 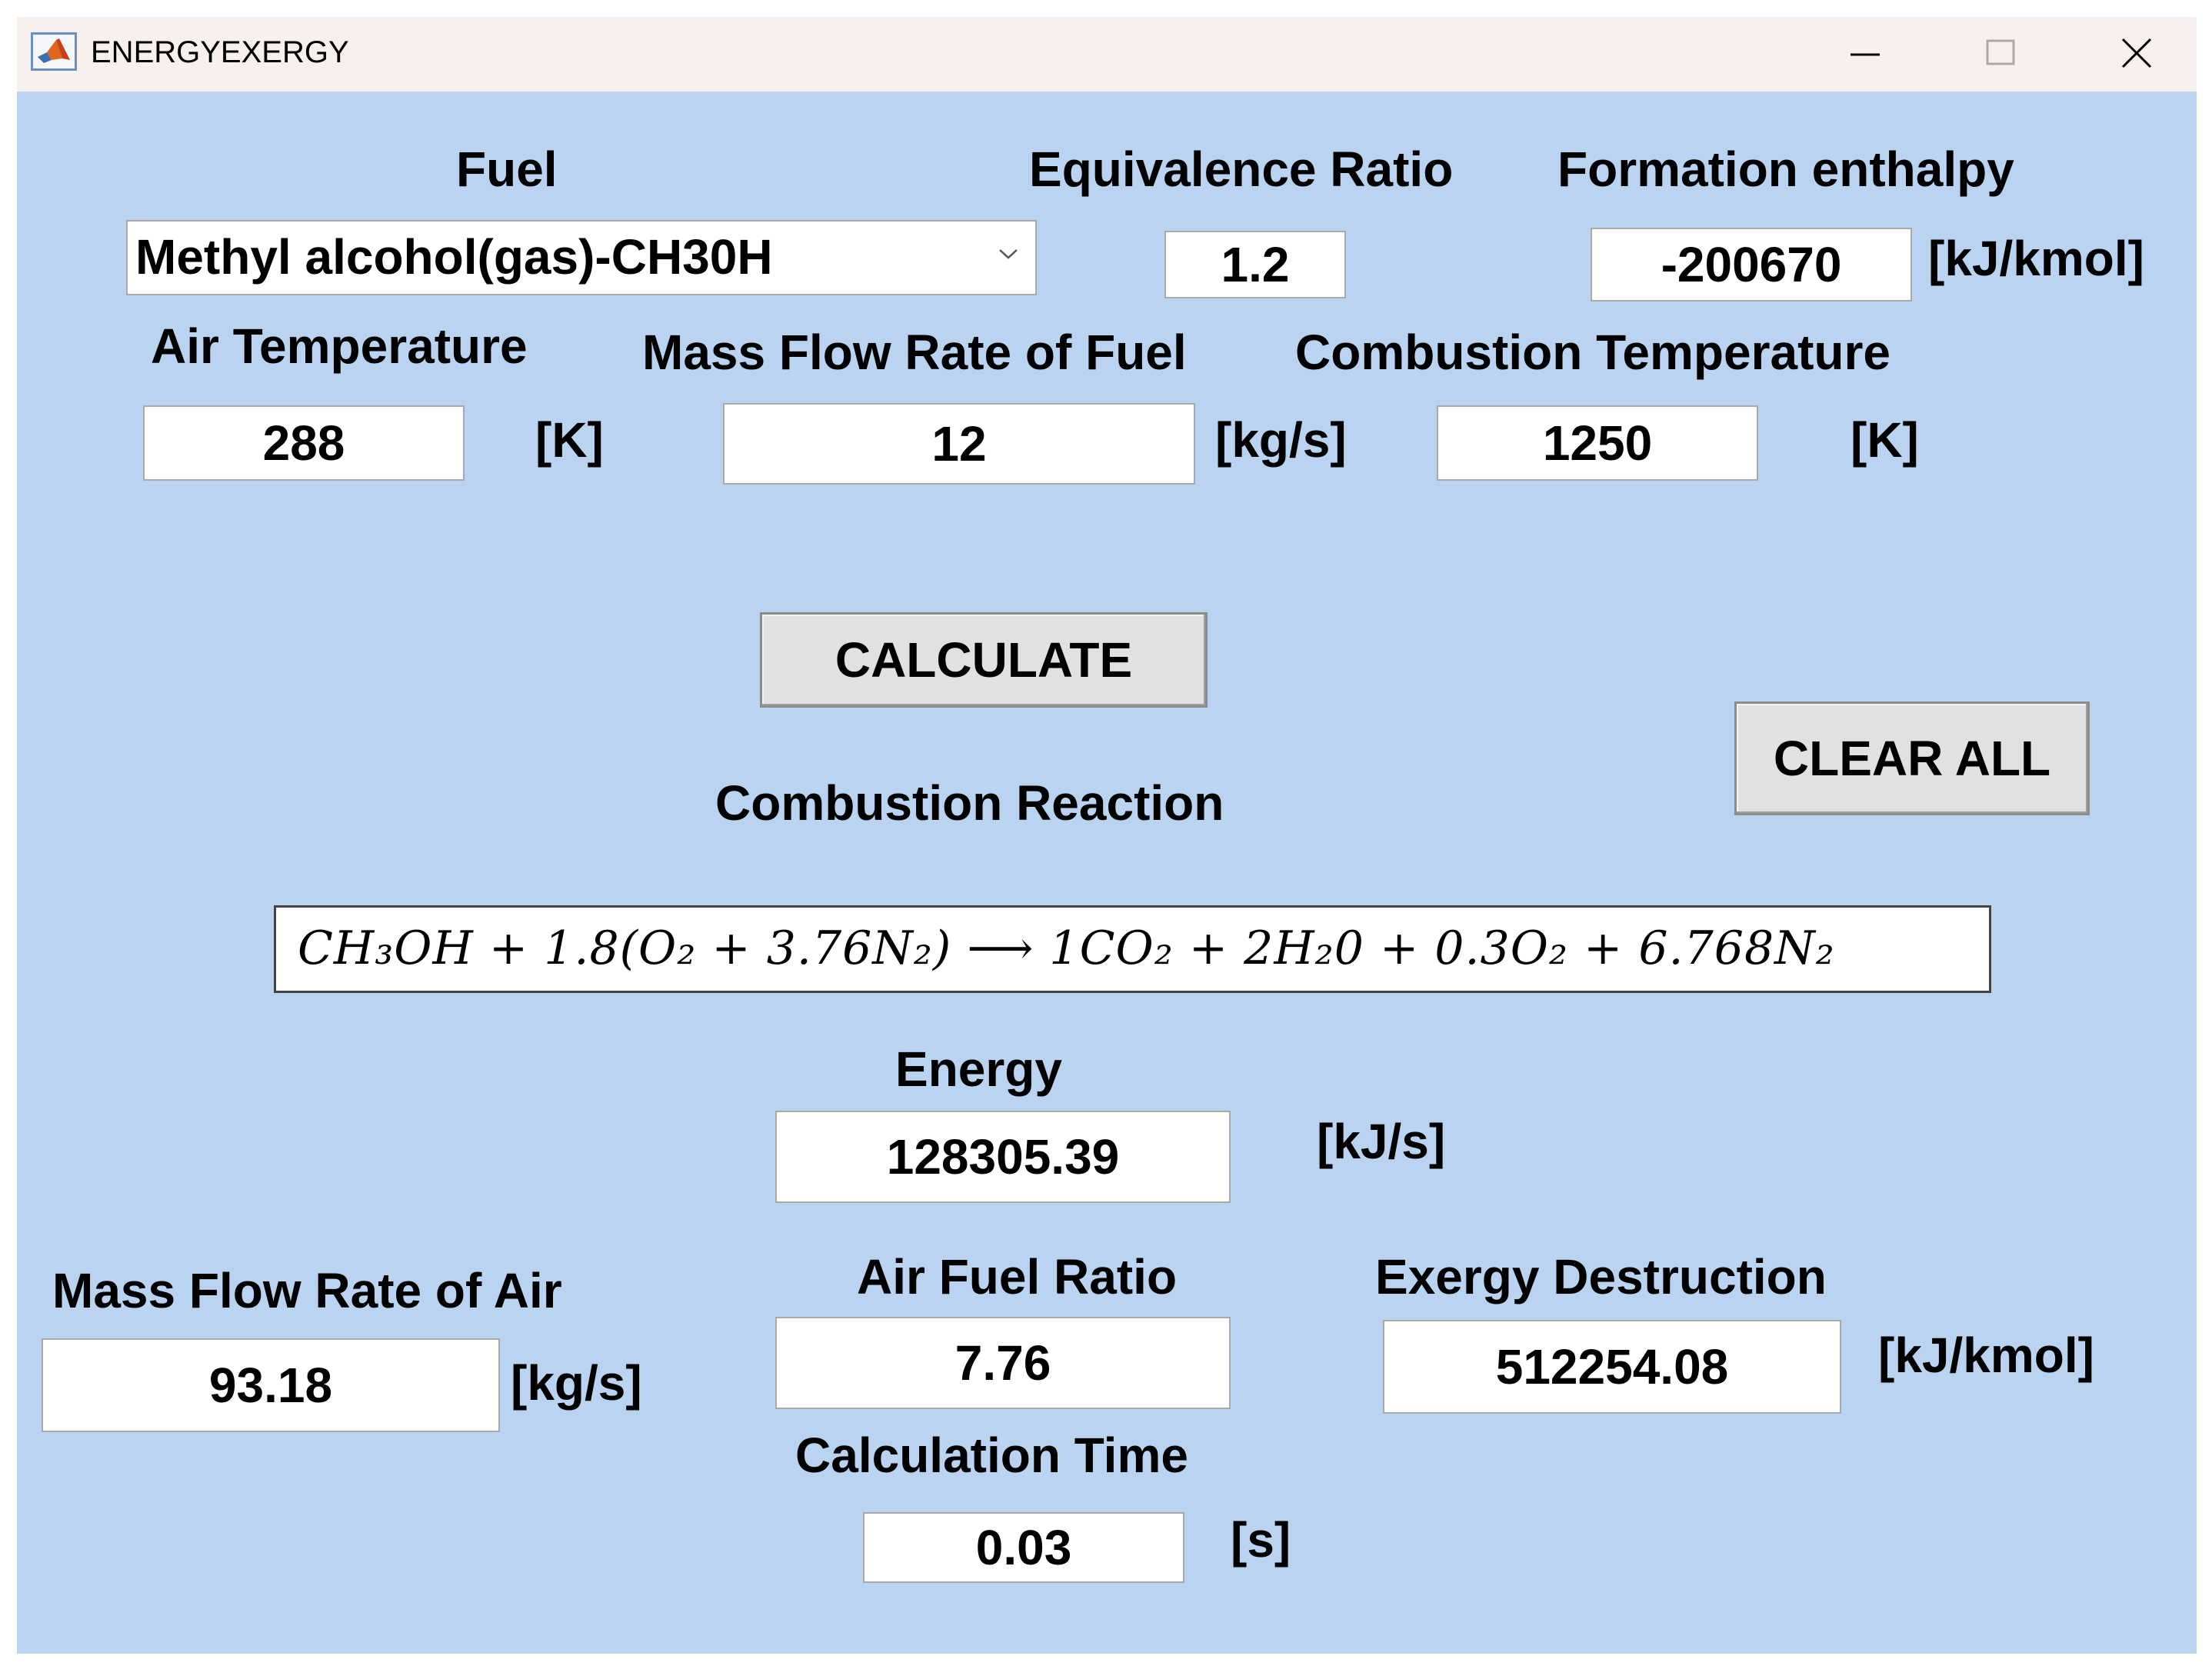 What do you see at coordinates (220, 52) in the screenshot?
I see `window-title: ENERGYEXERGY` at bounding box center [220, 52].